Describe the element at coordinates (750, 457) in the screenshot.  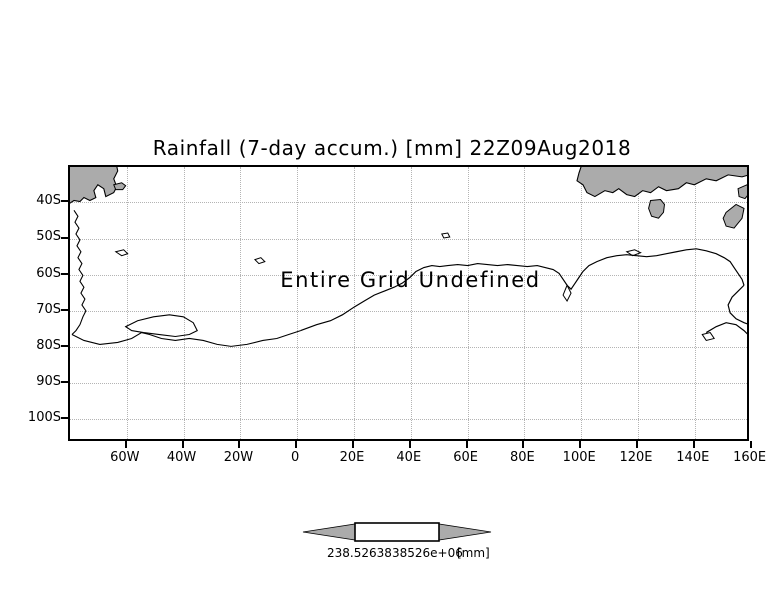
I see `x-axis-tick-label: 160E` at that location.